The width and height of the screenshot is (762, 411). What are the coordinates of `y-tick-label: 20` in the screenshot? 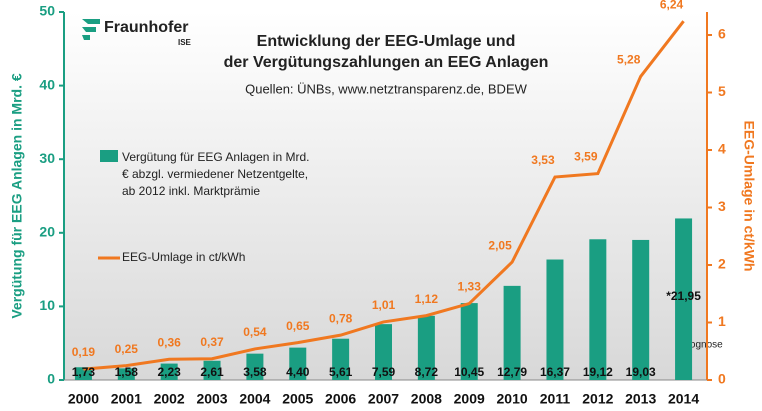 It's located at (47, 232).